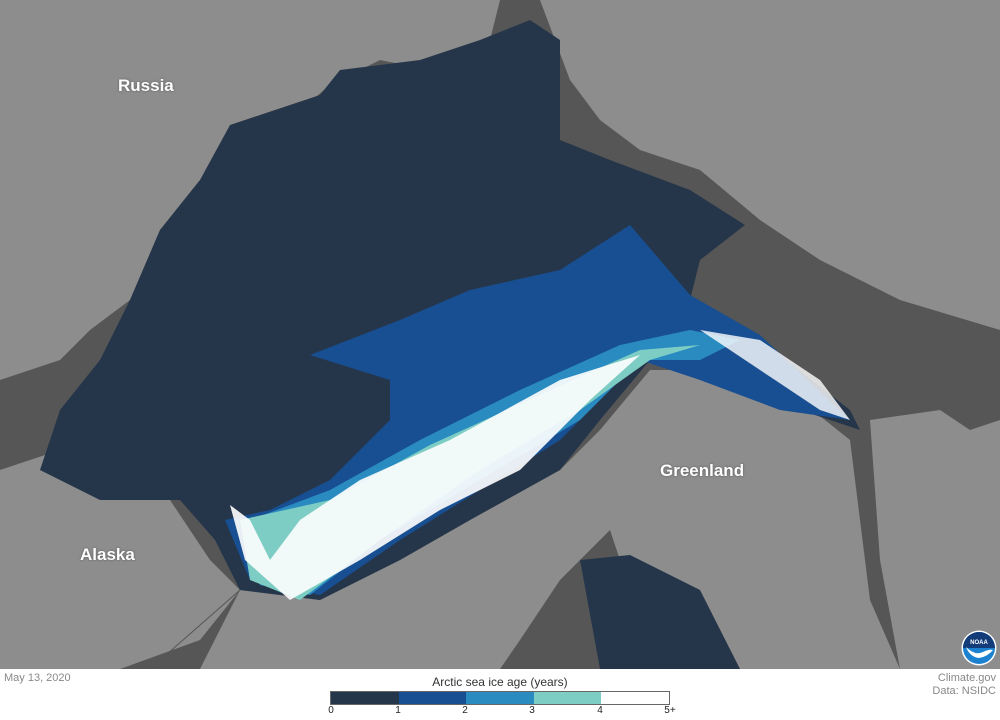  I want to click on label-alaska: Alaska, so click(107, 554).